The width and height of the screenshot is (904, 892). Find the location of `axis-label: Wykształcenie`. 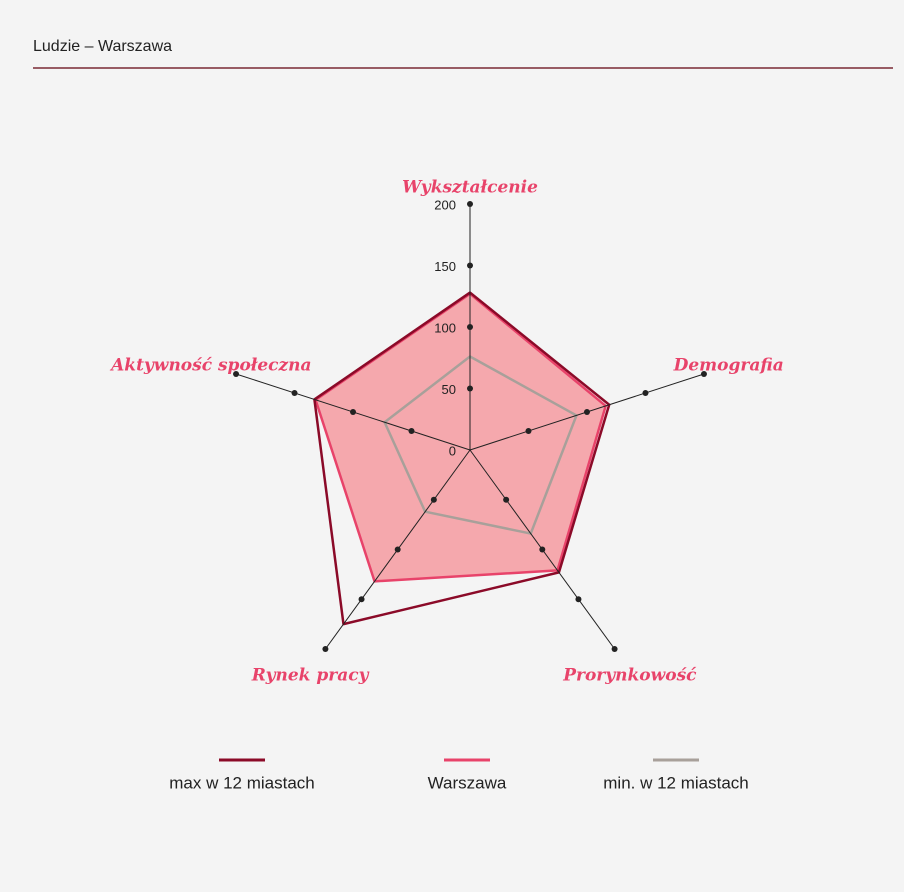

axis-label: Wykształcenie is located at coordinates (470, 188).